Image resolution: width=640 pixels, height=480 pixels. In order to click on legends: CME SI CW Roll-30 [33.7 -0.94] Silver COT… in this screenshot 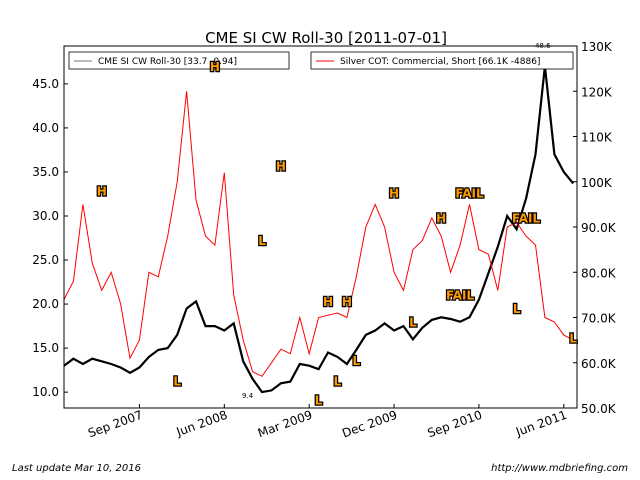, I will do `click(321, 60)`.